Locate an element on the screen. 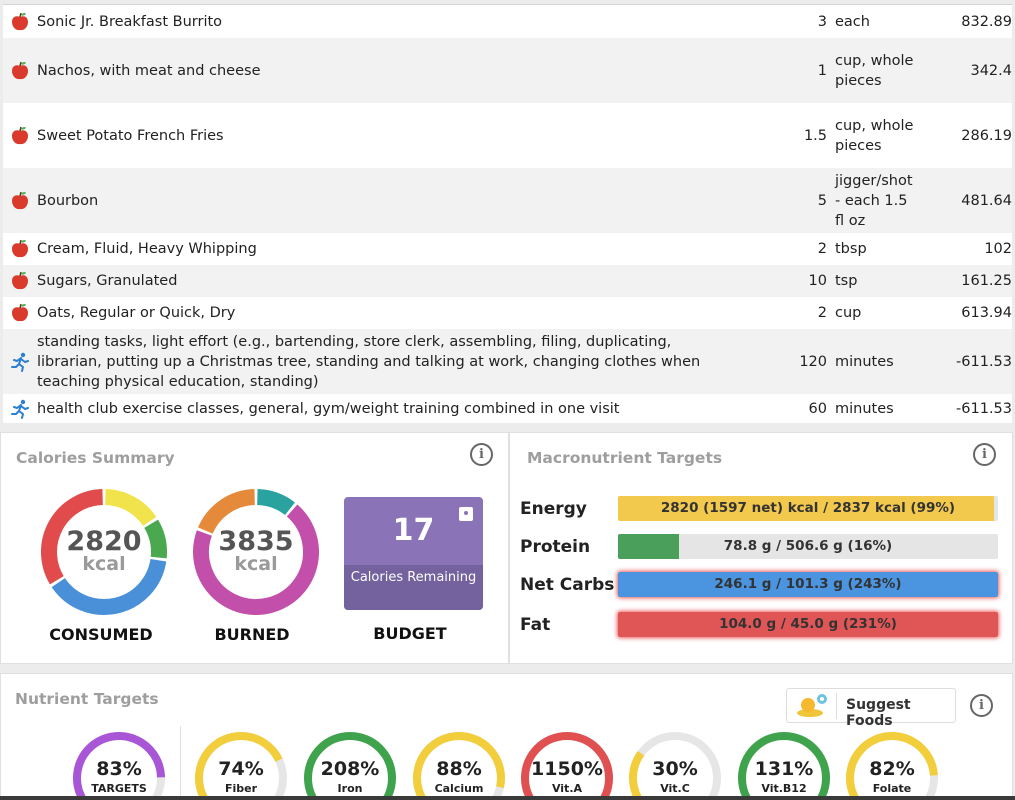 This screenshot has width=1015, height=800. consumed-unit: kcal is located at coordinates (104, 564).